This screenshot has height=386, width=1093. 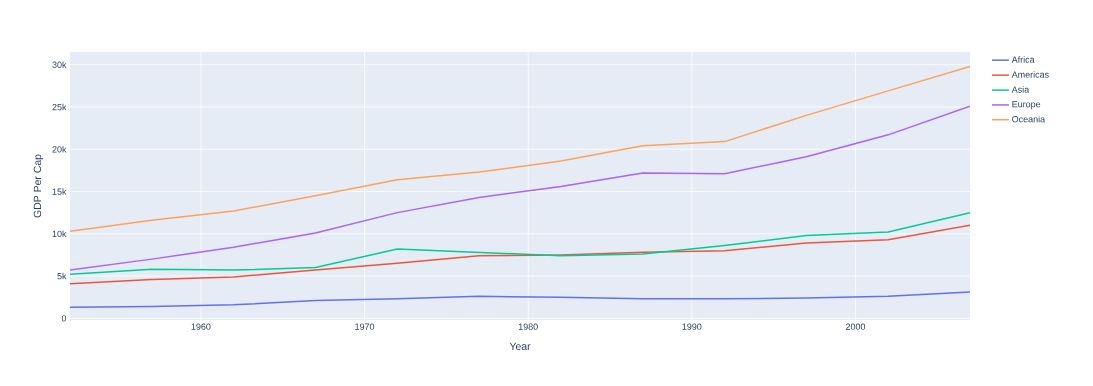 What do you see at coordinates (64, 318) in the screenshot?
I see `y-tick-label: 0` at bounding box center [64, 318].